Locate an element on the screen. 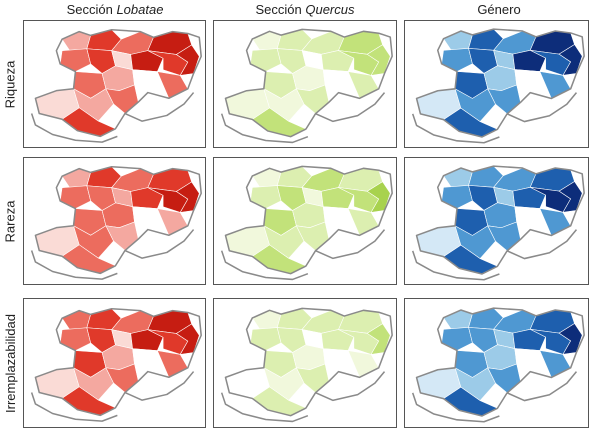 The height and width of the screenshot is (436, 600). map-panel-irremplazabilidad-lobatae is located at coordinates (114, 363).